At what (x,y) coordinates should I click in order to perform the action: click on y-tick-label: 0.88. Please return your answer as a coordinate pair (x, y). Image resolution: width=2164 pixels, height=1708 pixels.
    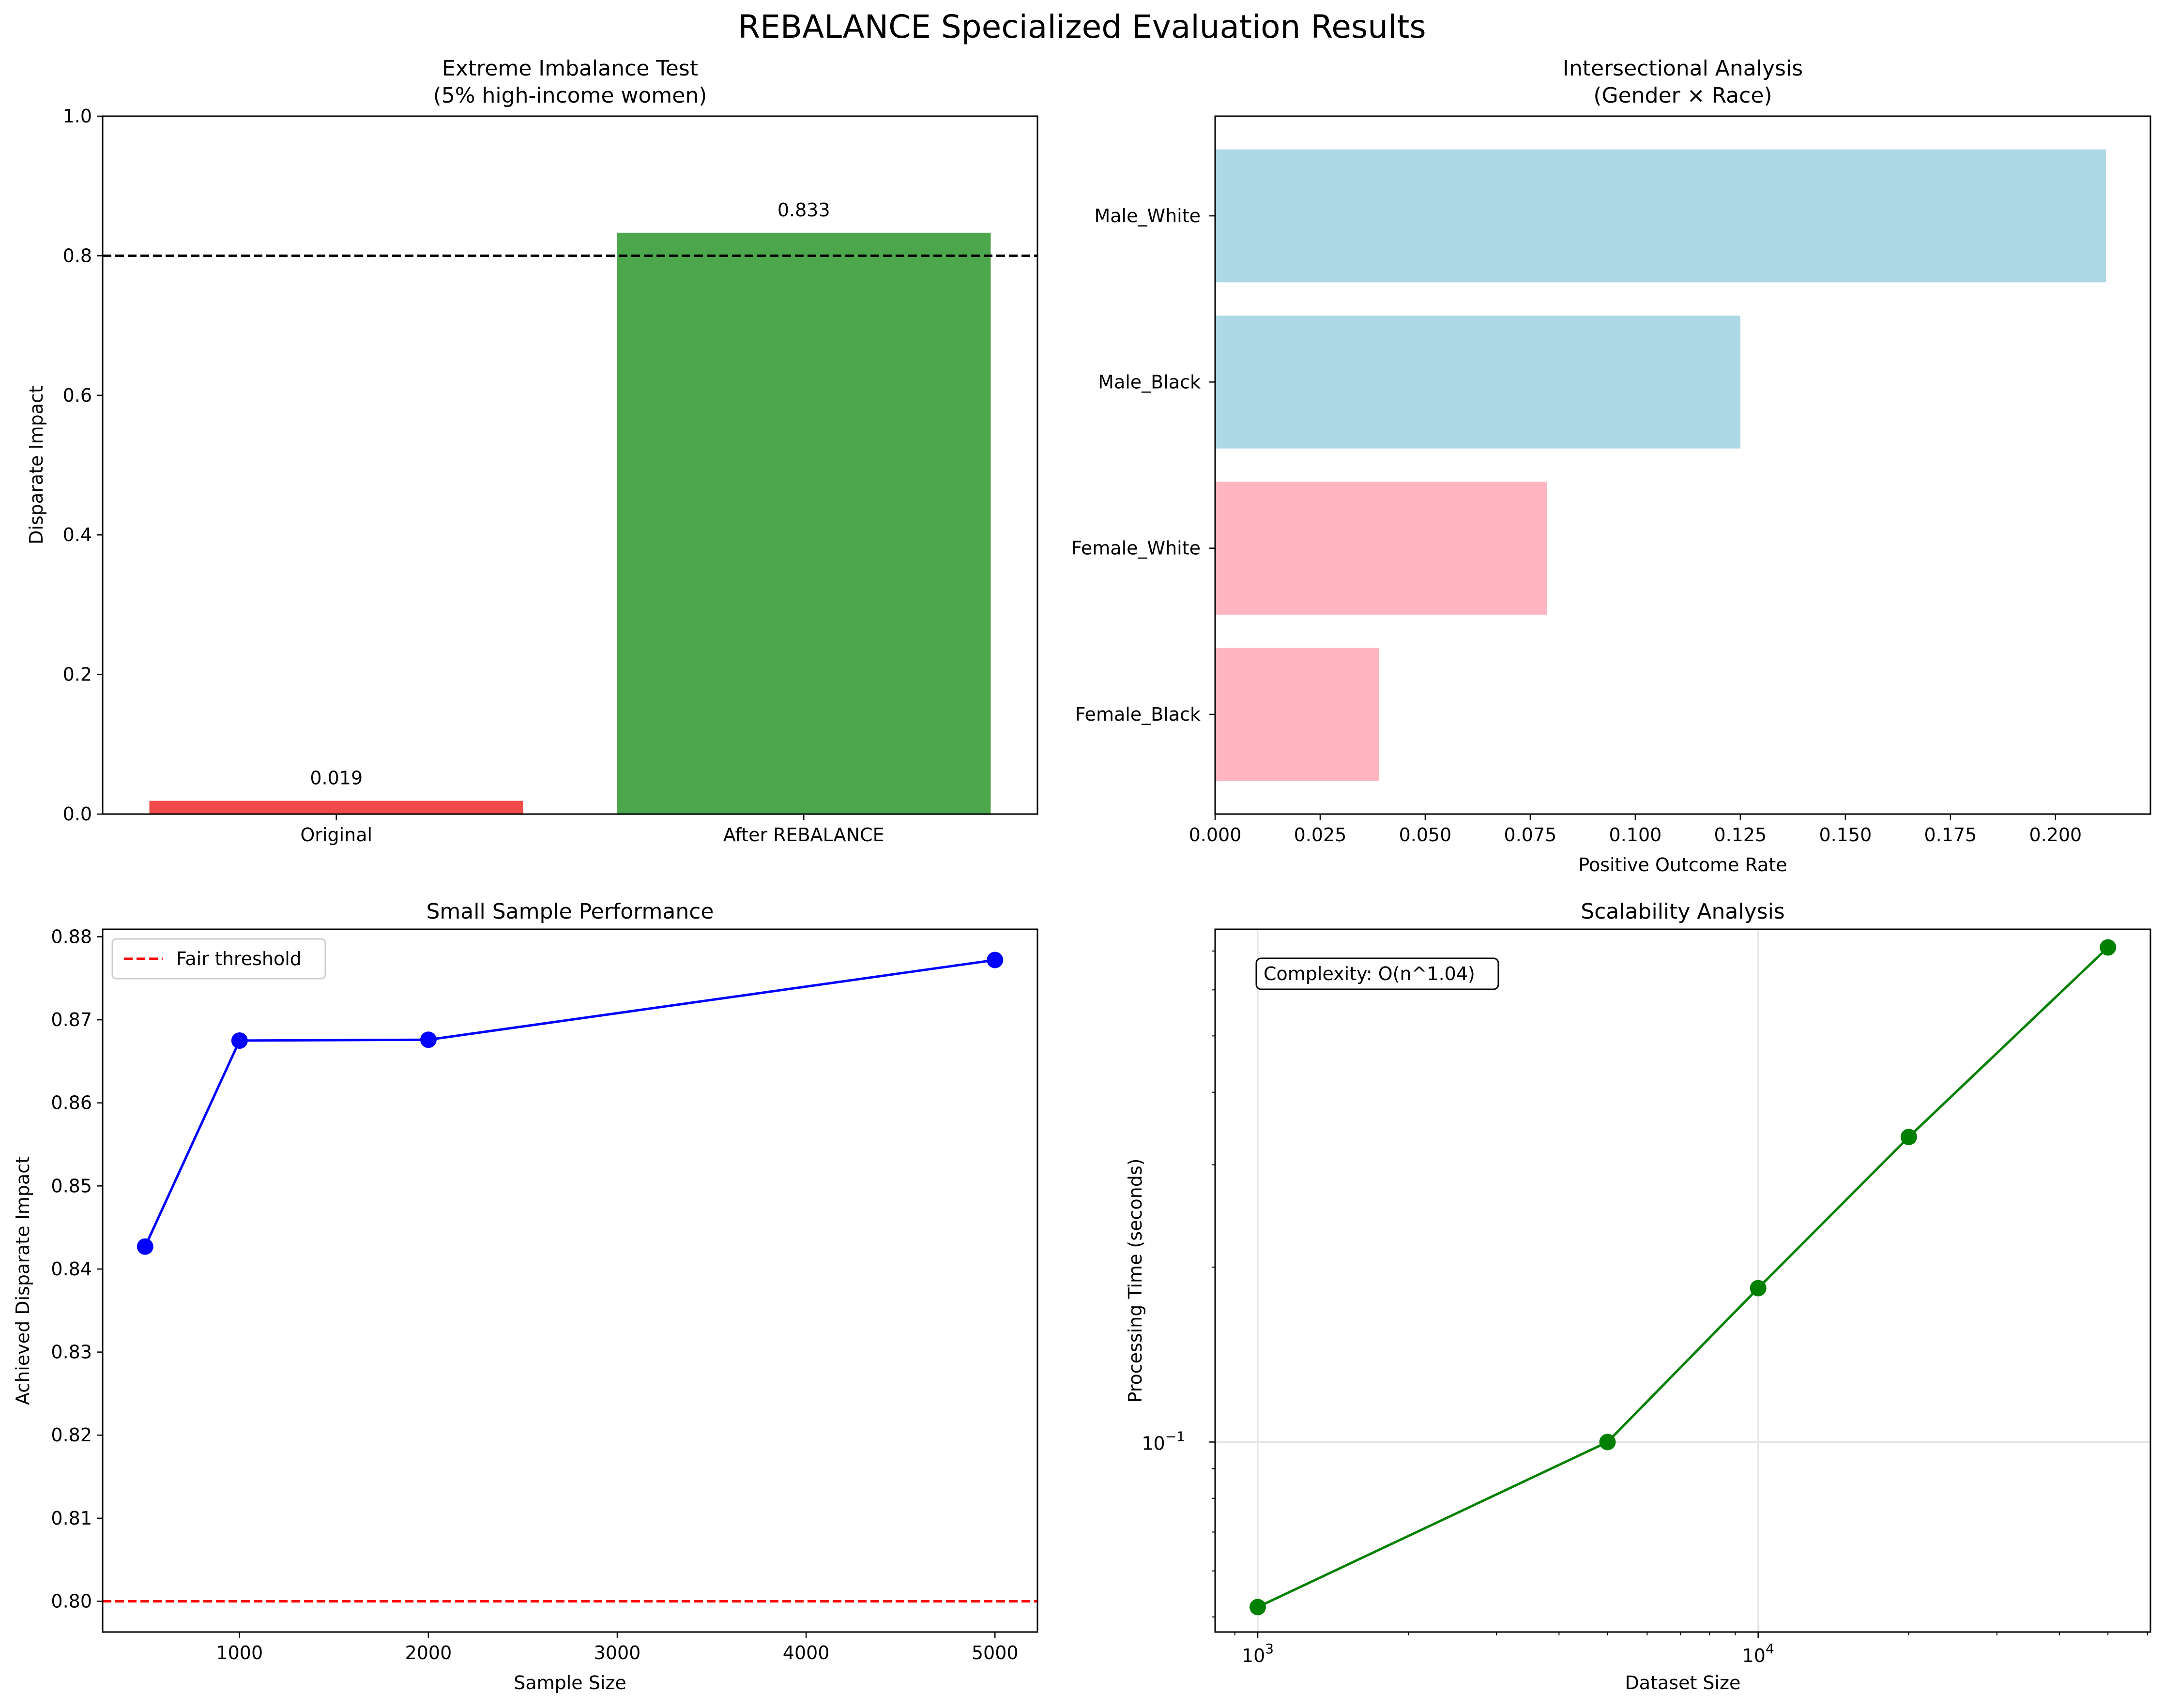
    Looking at the image, I should click on (72, 936).